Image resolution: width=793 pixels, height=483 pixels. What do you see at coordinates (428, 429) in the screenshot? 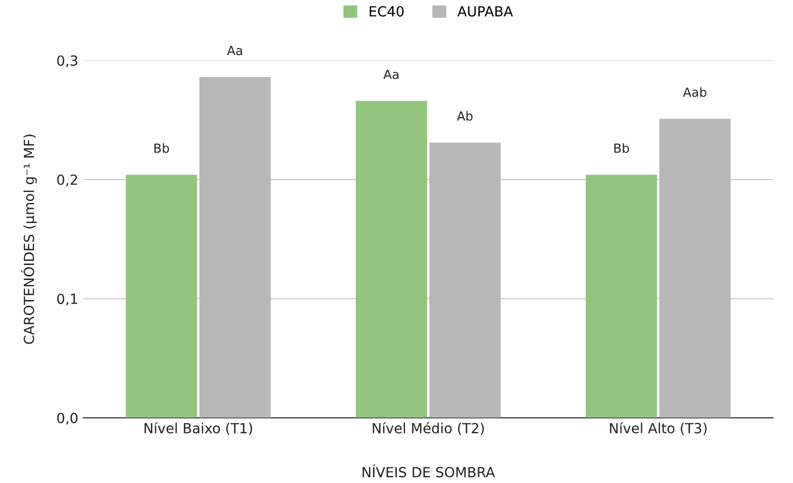
I see `x-tick-label: Nível Médio (T2)` at bounding box center [428, 429].